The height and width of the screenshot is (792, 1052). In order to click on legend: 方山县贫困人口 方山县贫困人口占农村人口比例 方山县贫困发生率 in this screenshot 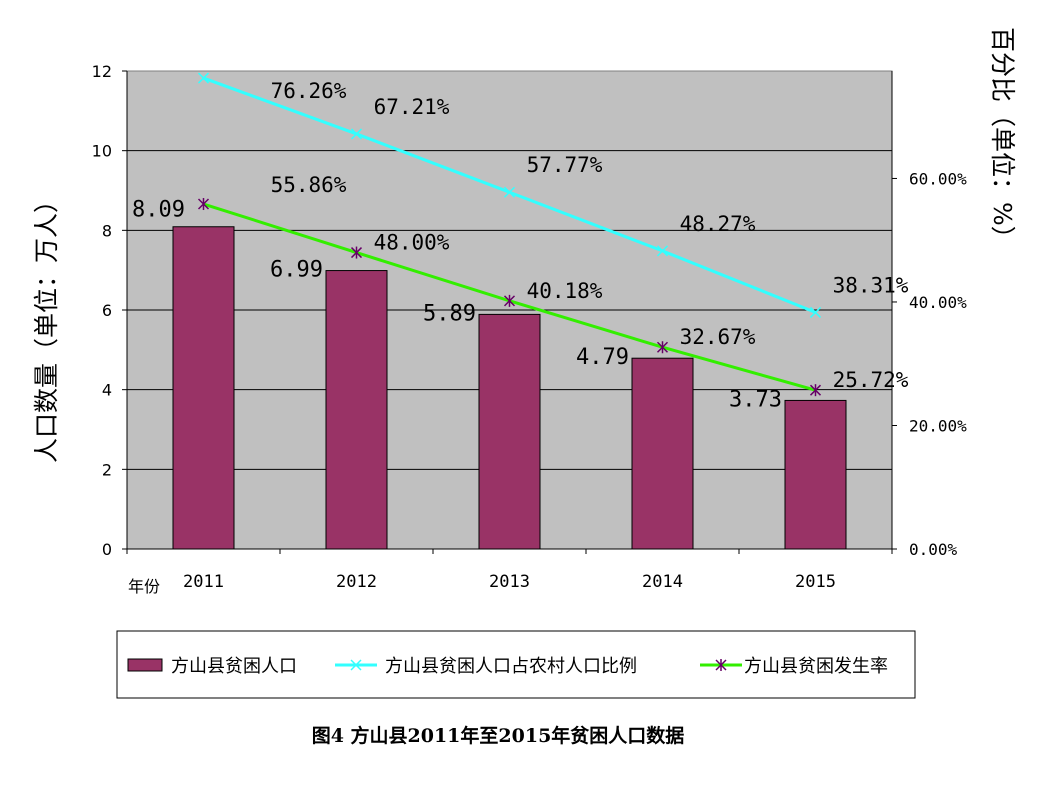, I will do `click(516, 664)`.